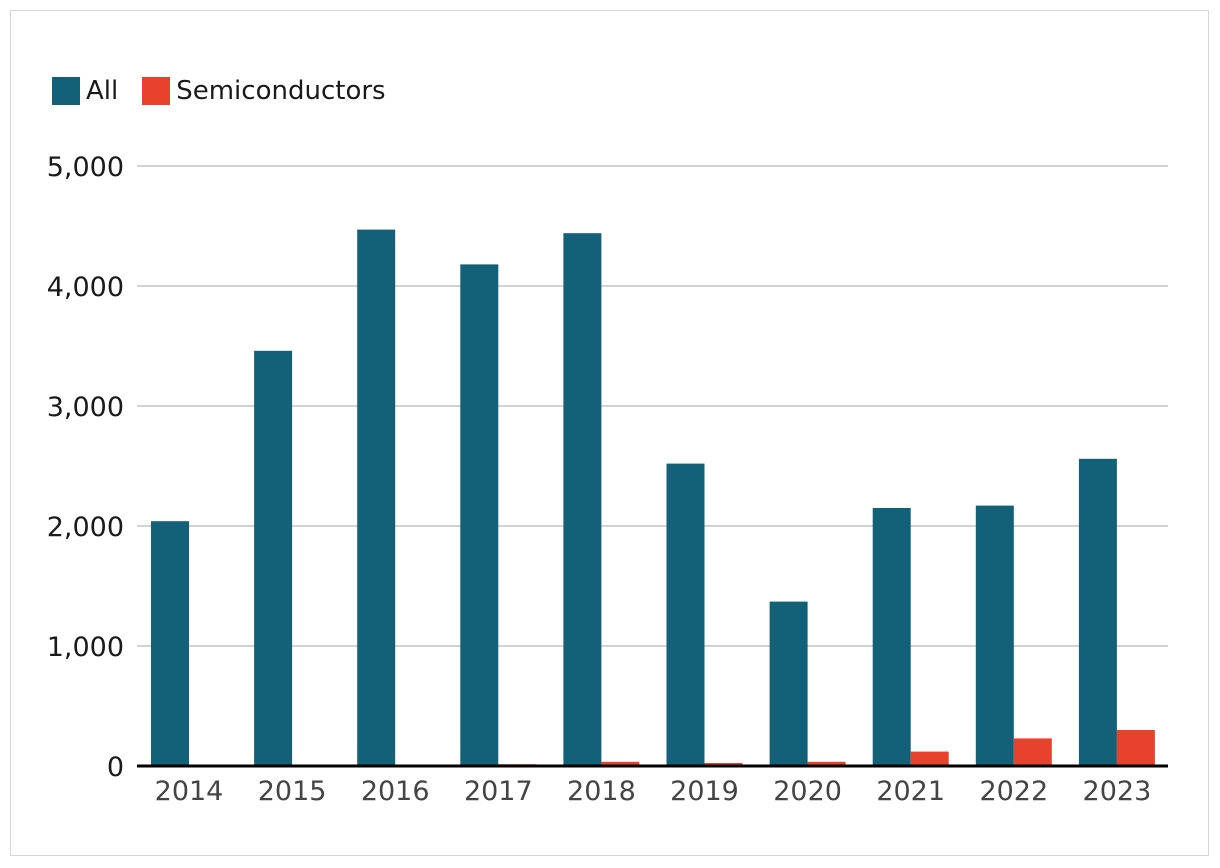  I want to click on y-tick-label: 5,000, so click(85, 167).